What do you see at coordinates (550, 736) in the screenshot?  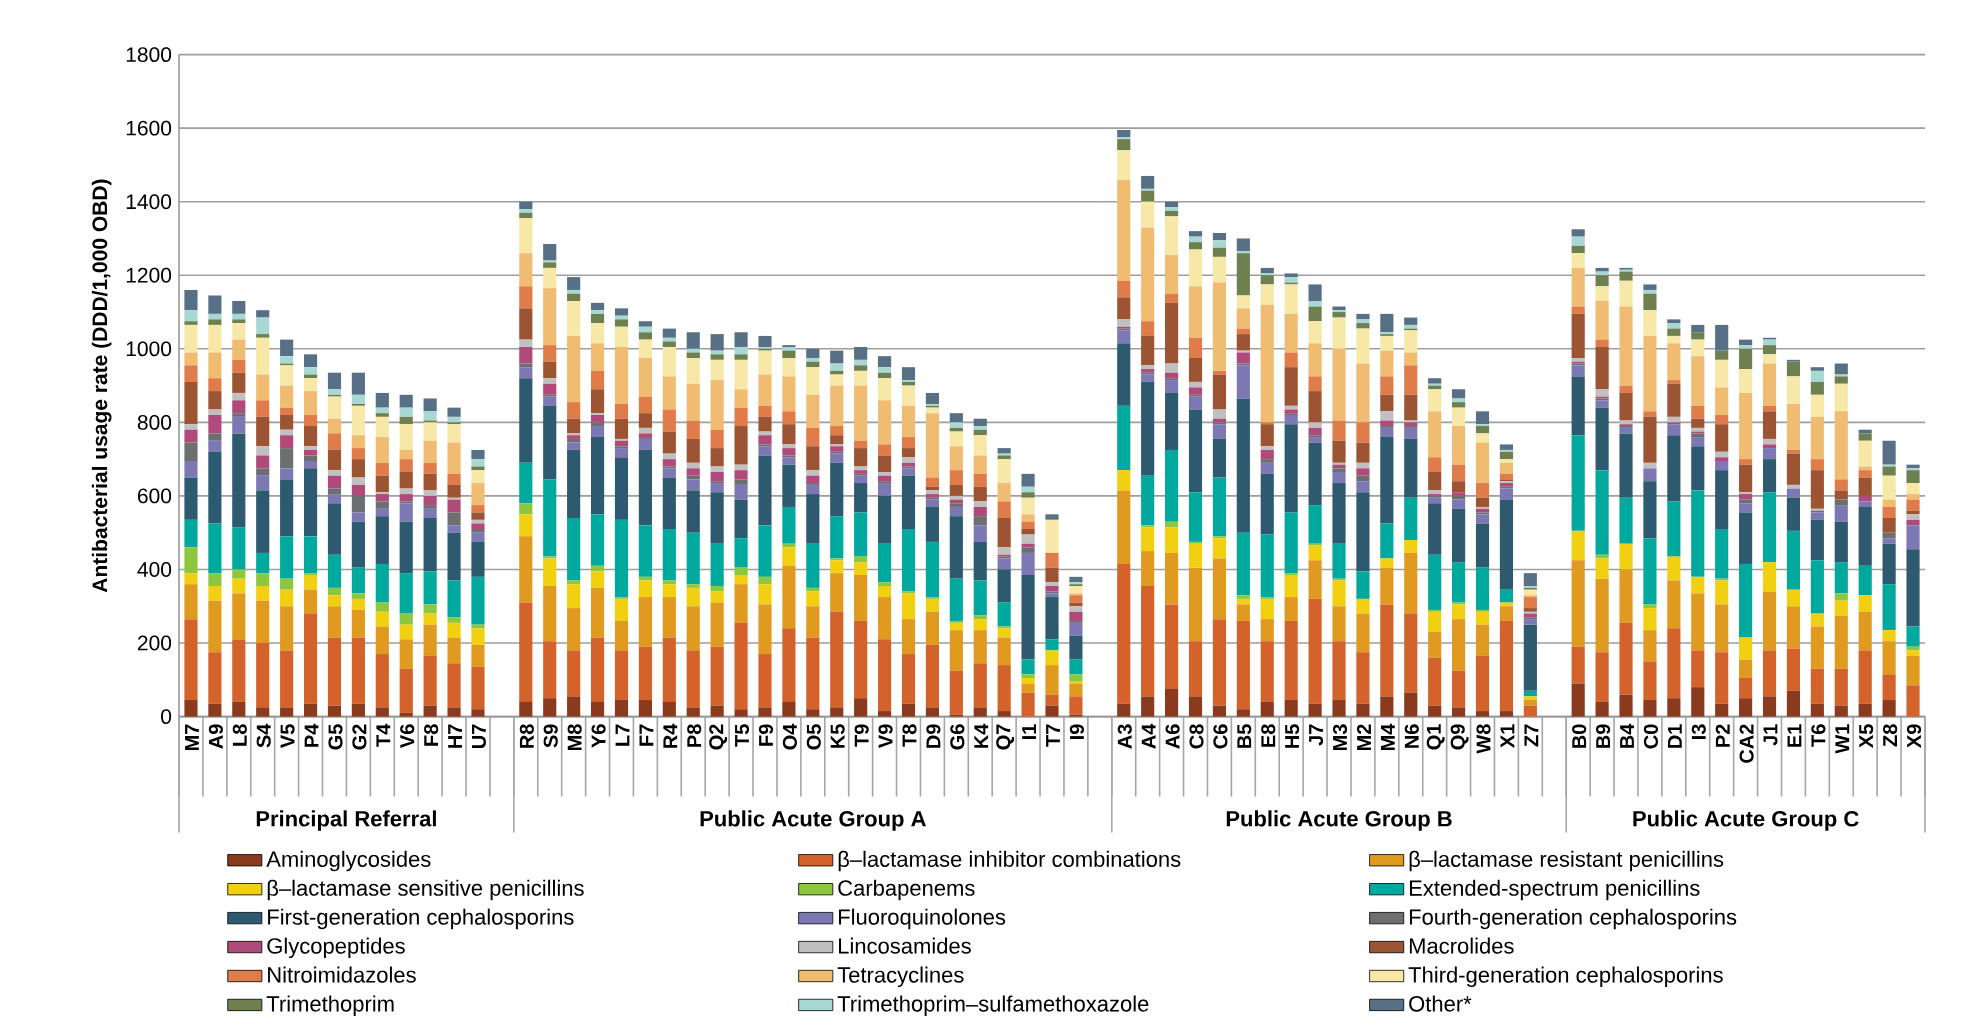 I see `x-tick-label: S9` at bounding box center [550, 736].